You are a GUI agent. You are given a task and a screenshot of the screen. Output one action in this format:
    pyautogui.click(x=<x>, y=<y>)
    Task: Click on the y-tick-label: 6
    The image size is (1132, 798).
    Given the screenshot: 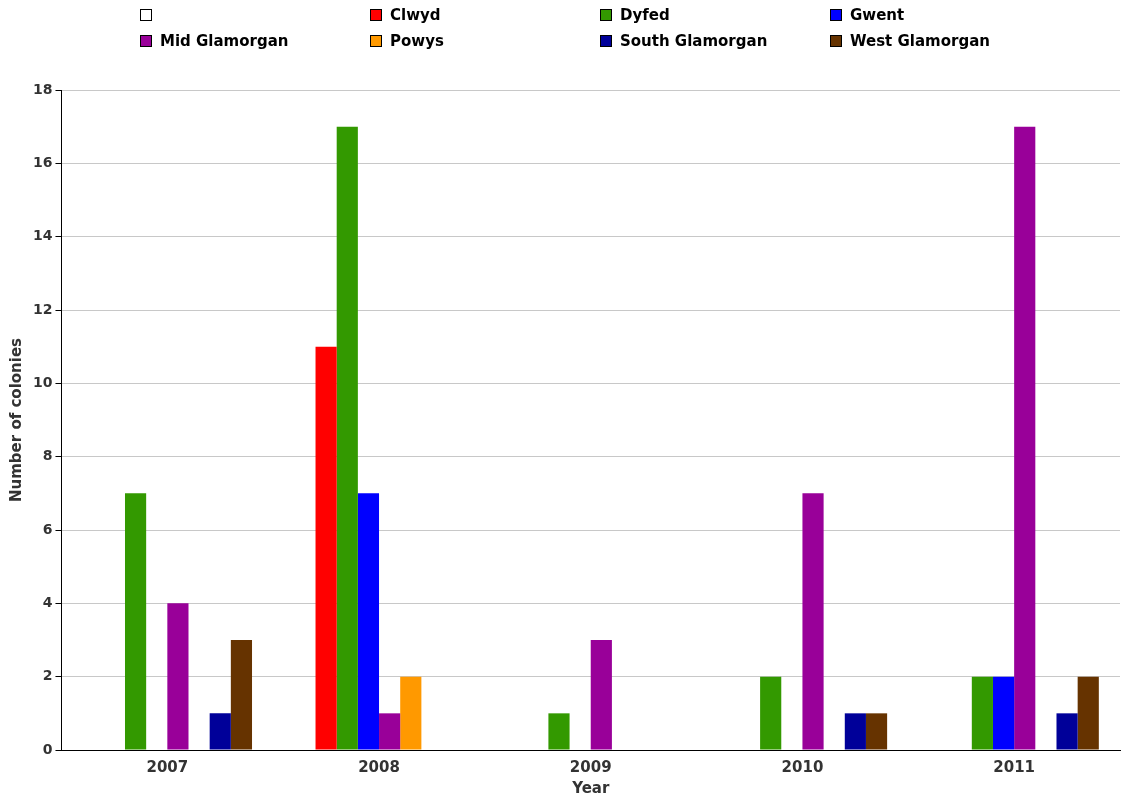 What is the action you would take?
    pyautogui.click(x=47, y=528)
    